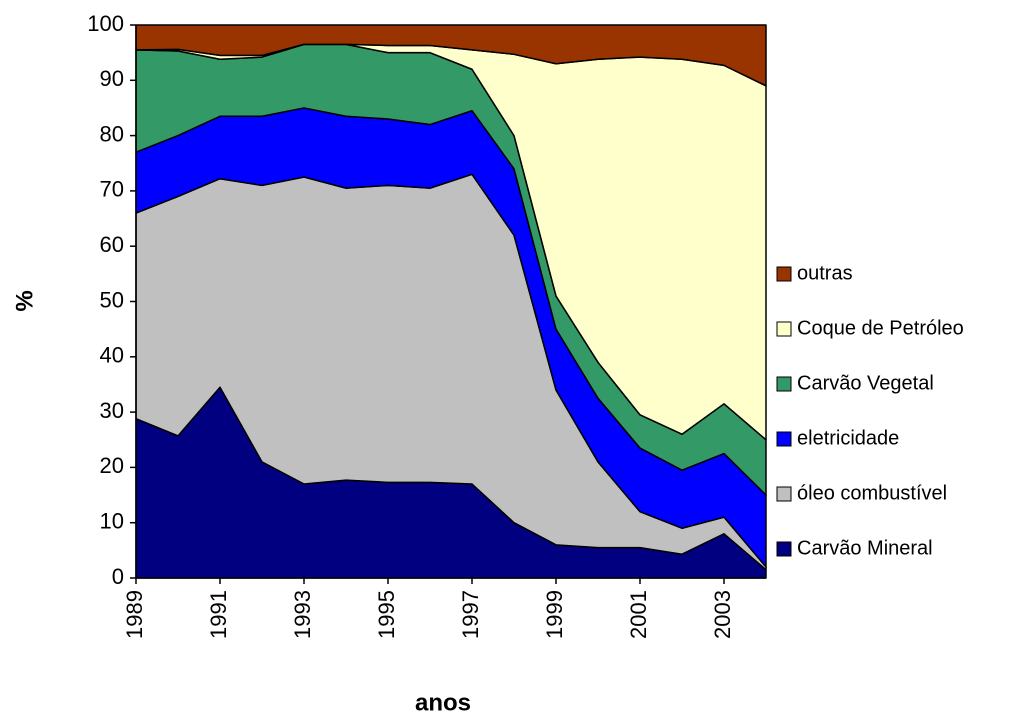 The width and height of the screenshot is (1026, 718). What do you see at coordinates (443, 702) in the screenshot?
I see `x-axis-title: anos` at bounding box center [443, 702].